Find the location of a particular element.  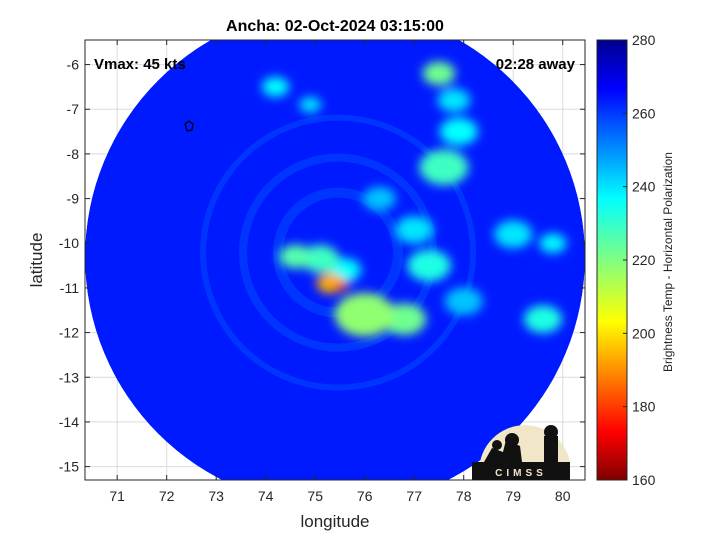

y-tick-label: -15 is located at coordinates (69, 467).